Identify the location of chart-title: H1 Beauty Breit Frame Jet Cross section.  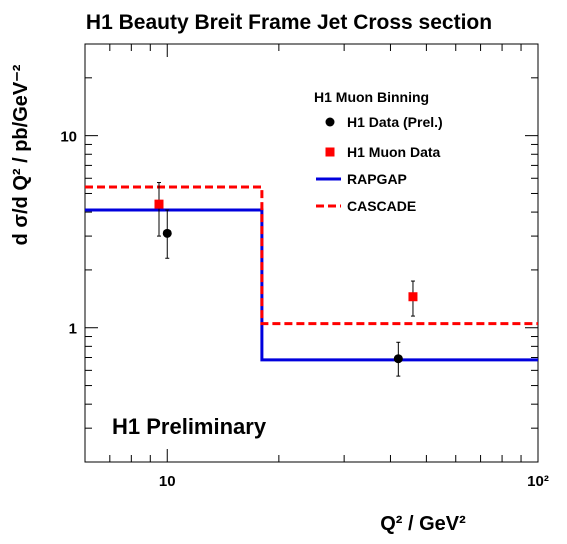
(289, 22).